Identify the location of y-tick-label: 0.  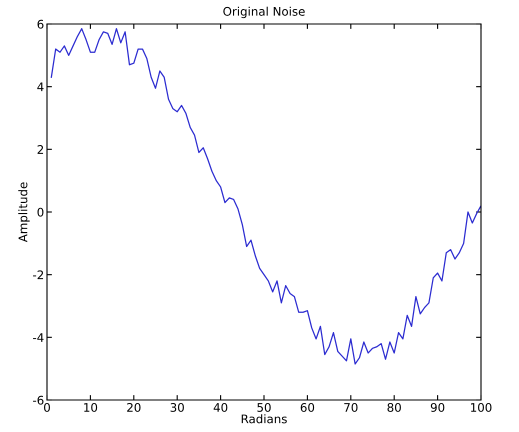
(40, 212).